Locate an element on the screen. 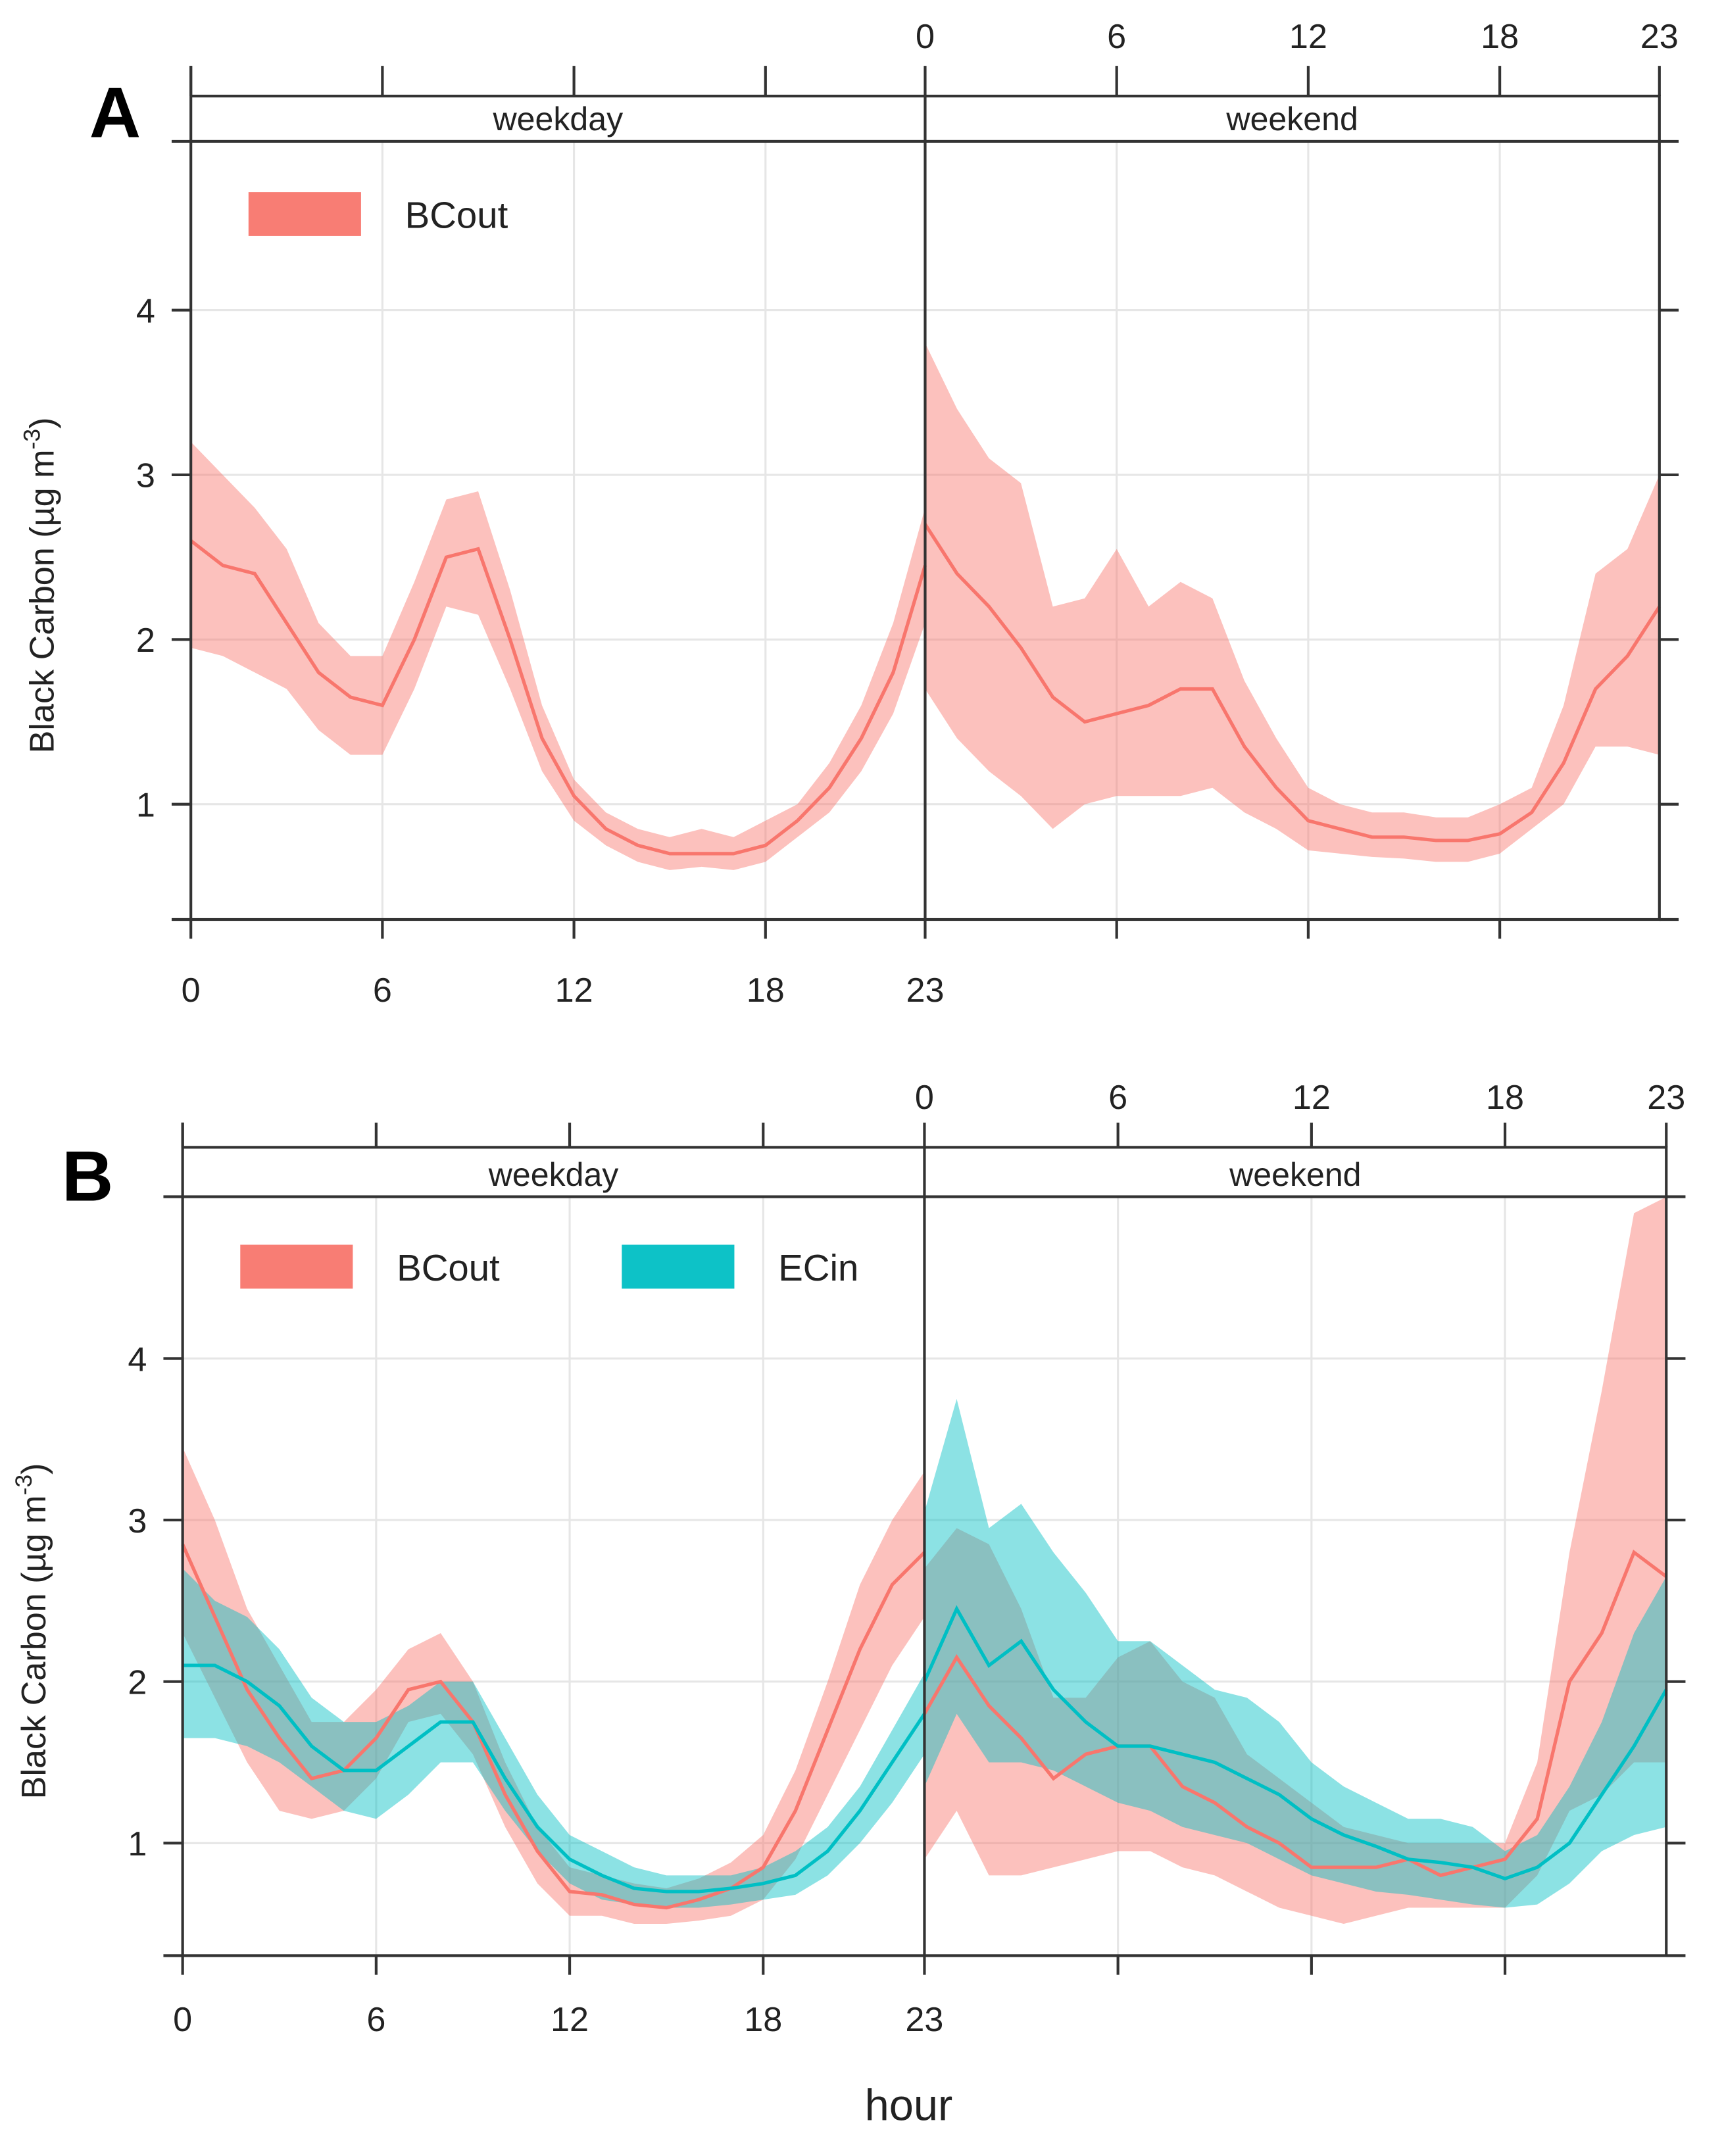 The height and width of the screenshot is (2156, 1724). mean-line-ECin-weekday is located at coordinates (554, 1779).